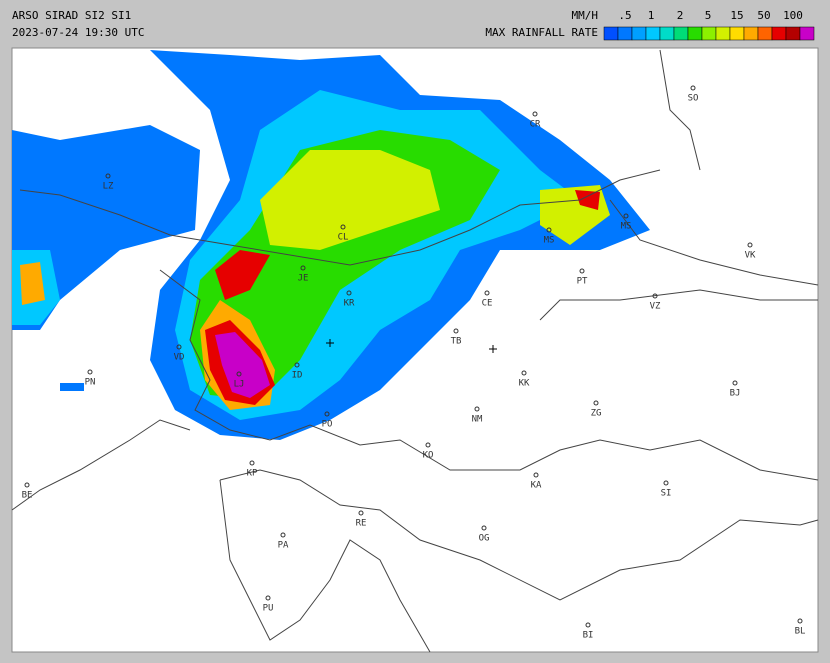 The height and width of the screenshot is (663, 830). What do you see at coordinates (582, 282) in the screenshot?
I see `city-label: PT` at bounding box center [582, 282].